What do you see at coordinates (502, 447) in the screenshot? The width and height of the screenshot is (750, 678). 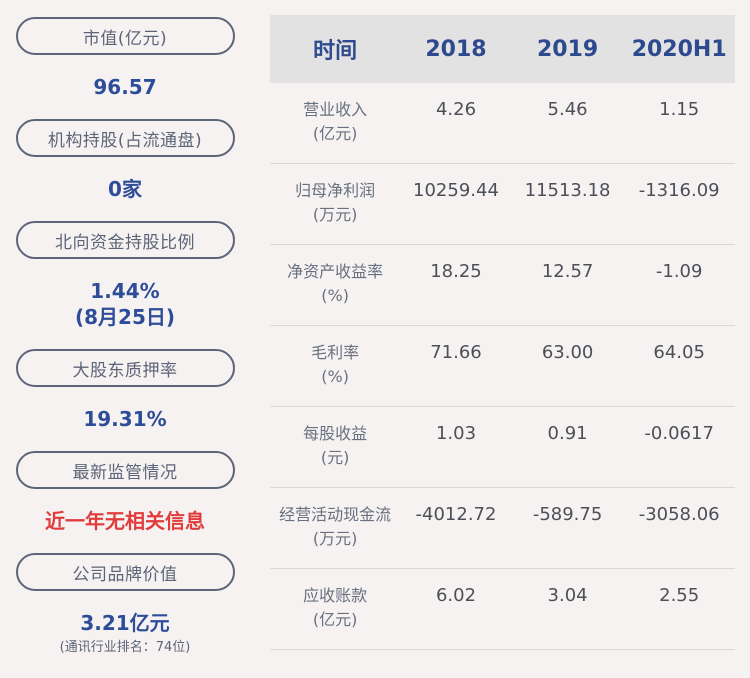 I see `table-row: 每股收益 (元) 1.03 0.91 -0.0617` at bounding box center [502, 447].